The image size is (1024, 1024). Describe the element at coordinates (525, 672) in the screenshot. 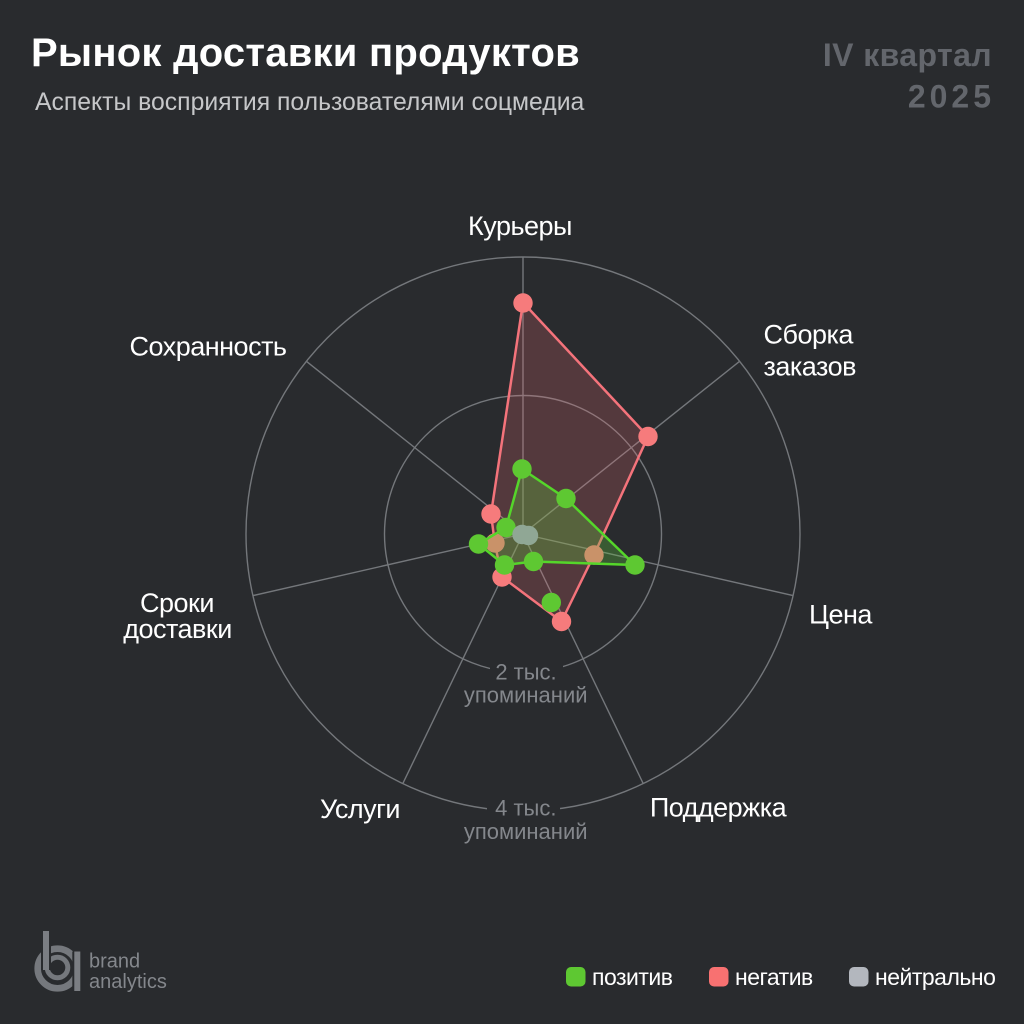

I see `svg-text: 2 тыс.` at that location.